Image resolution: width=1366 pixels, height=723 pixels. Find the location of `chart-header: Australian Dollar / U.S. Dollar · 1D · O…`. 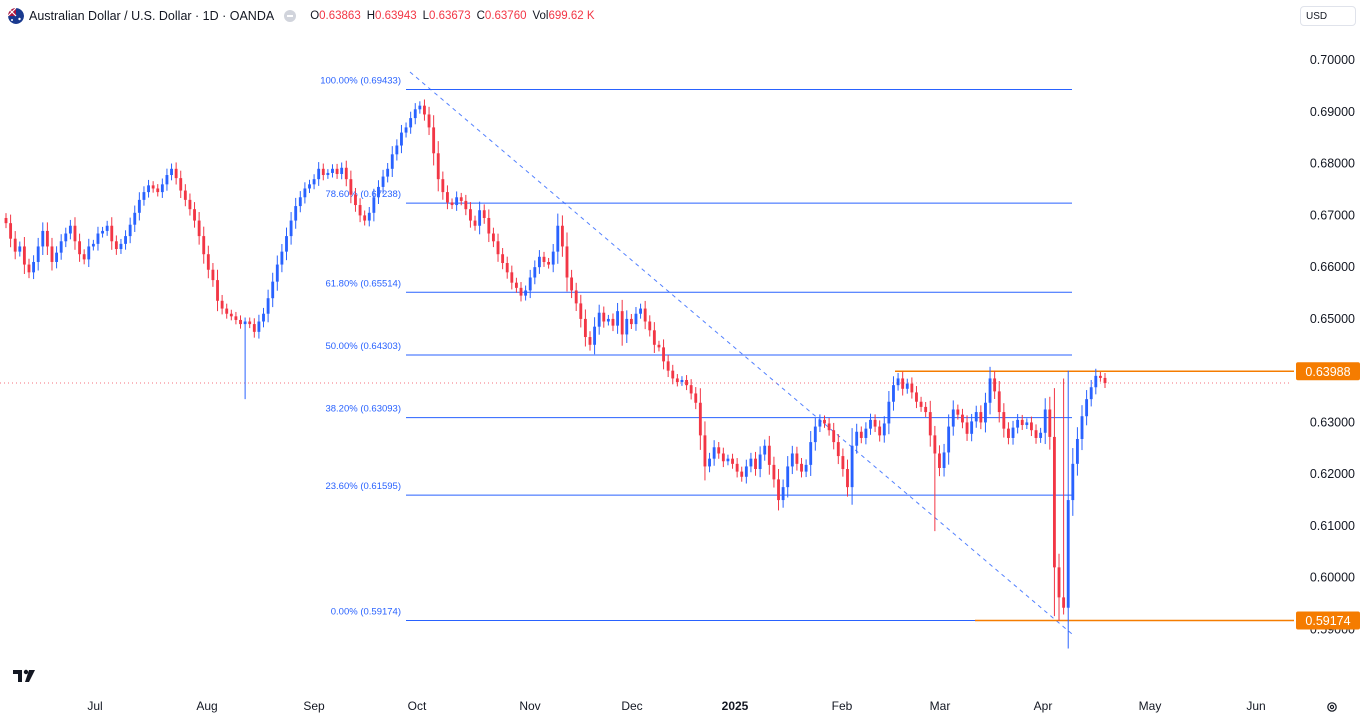

chart-header: Australian Dollar / U.S. Dollar · 1D · O… is located at coordinates (645, 16).